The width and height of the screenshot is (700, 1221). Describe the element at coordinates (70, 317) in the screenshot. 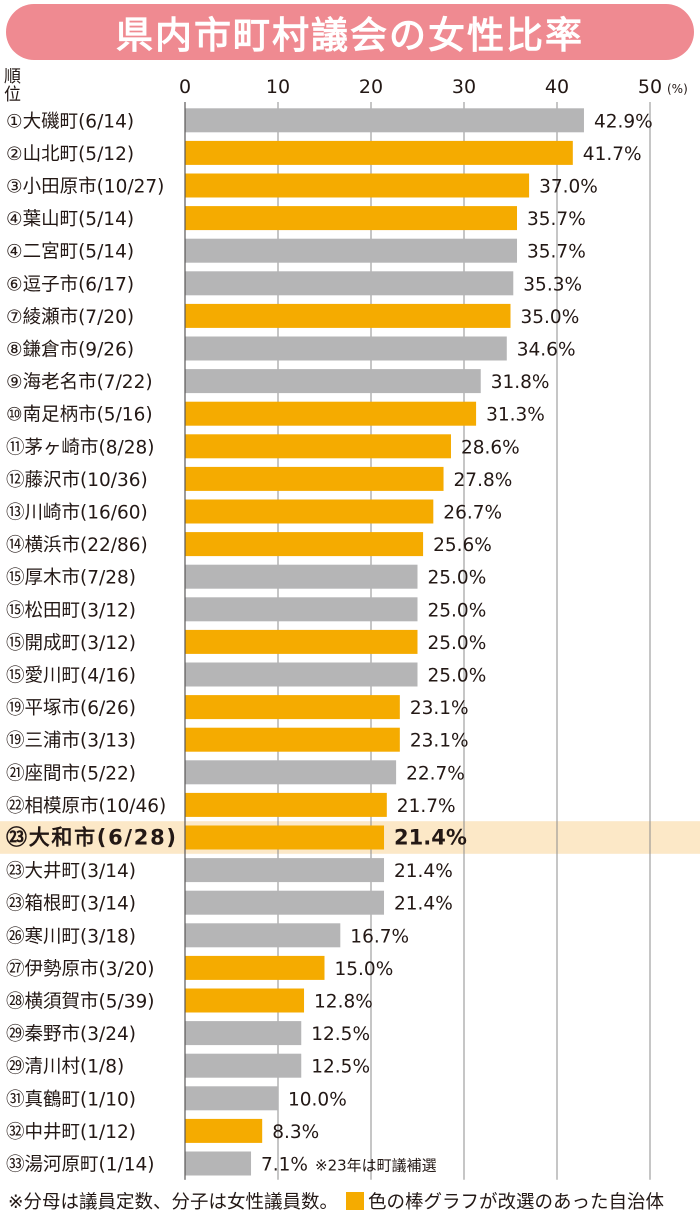

I see `category-label: ⑦綾瀬市(7/20)` at that location.